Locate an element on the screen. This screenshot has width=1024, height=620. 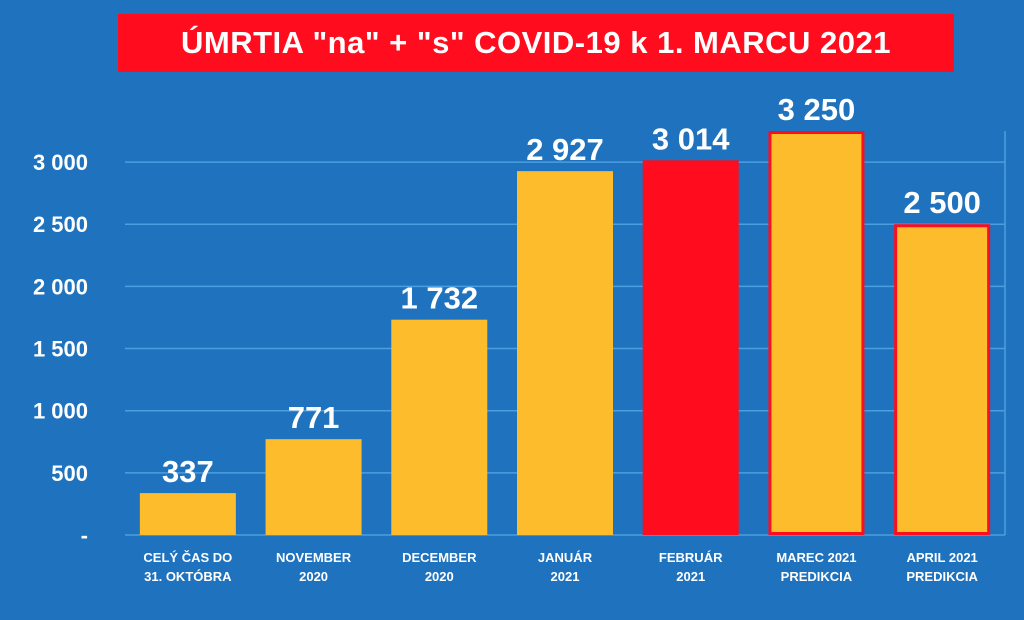
data-label: 1 732 is located at coordinates (439, 298).